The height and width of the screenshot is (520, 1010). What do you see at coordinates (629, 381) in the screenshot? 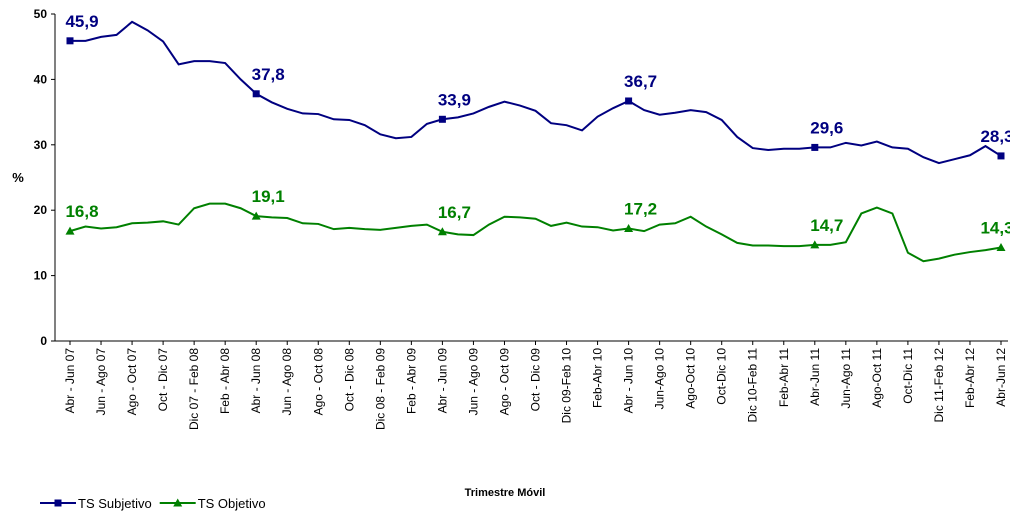
I see `x-tick-label: Abr - Jun 10` at bounding box center [629, 381].